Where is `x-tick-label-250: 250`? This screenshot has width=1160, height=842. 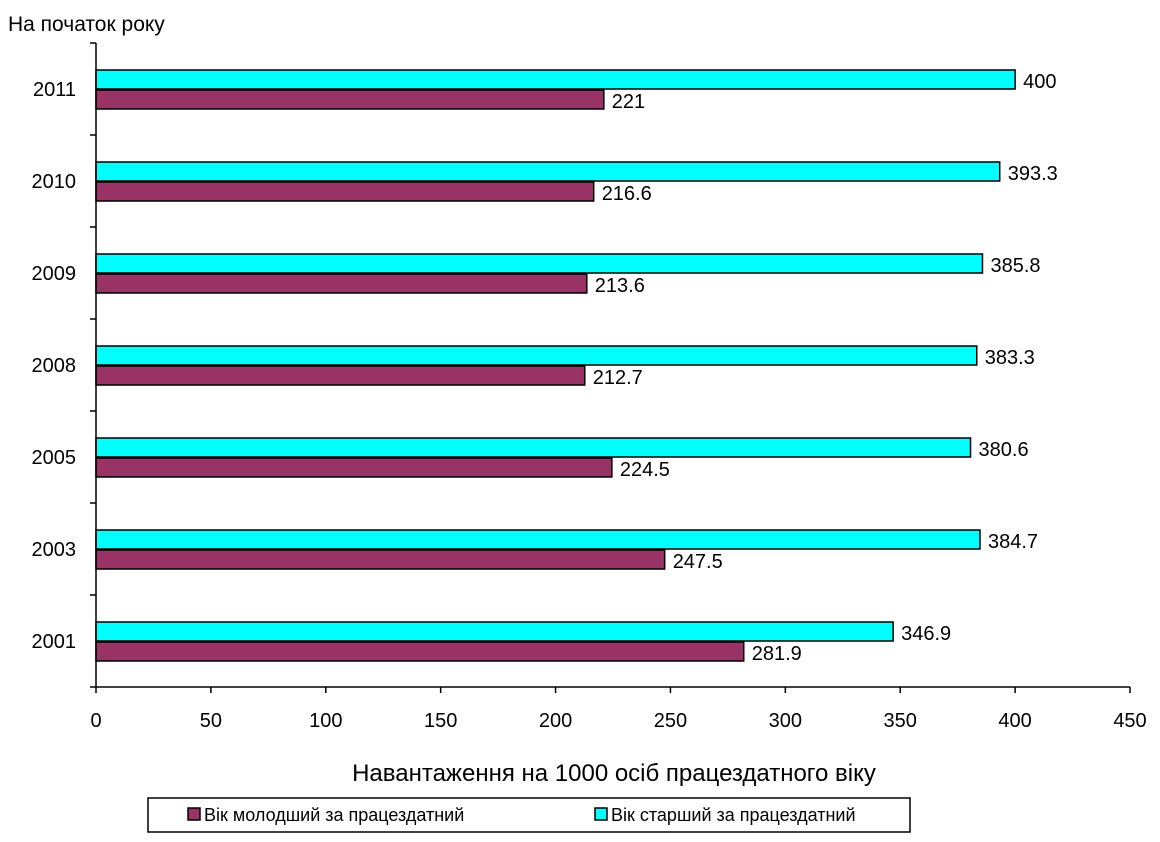 x-tick-label-250: 250 is located at coordinates (670, 721).